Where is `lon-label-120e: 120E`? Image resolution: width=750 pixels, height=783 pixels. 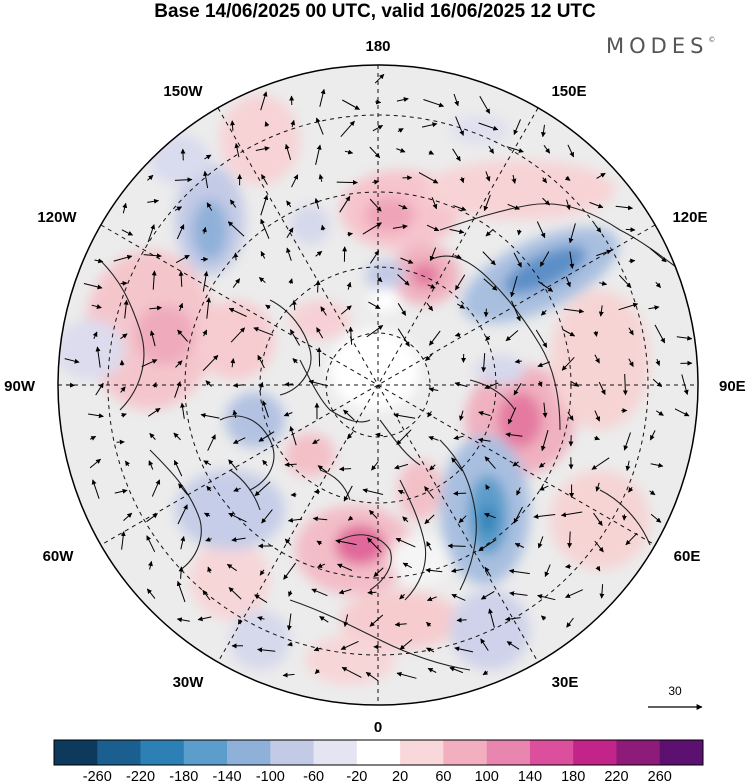 lon-label-120e: 120E is located at coordinates (689, 217).